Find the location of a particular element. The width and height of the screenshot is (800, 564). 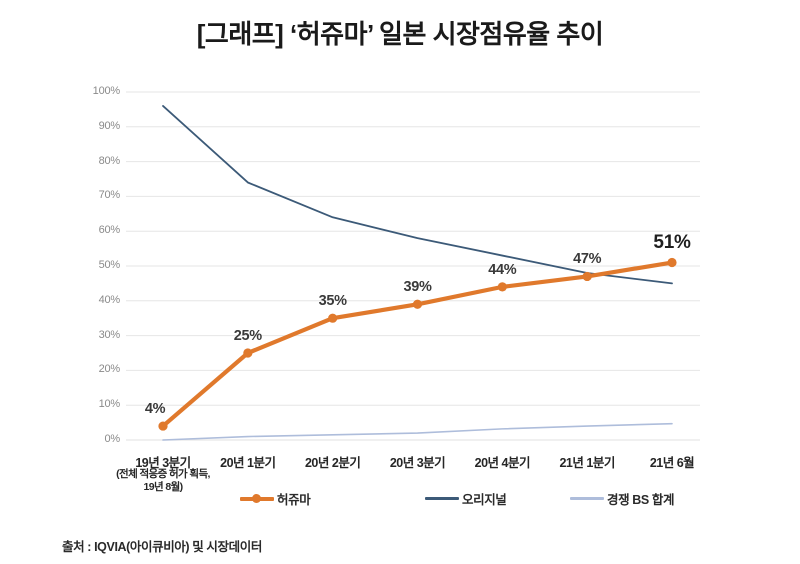

legend-item-label: 오리지널 is located at coordinates (484, 499).